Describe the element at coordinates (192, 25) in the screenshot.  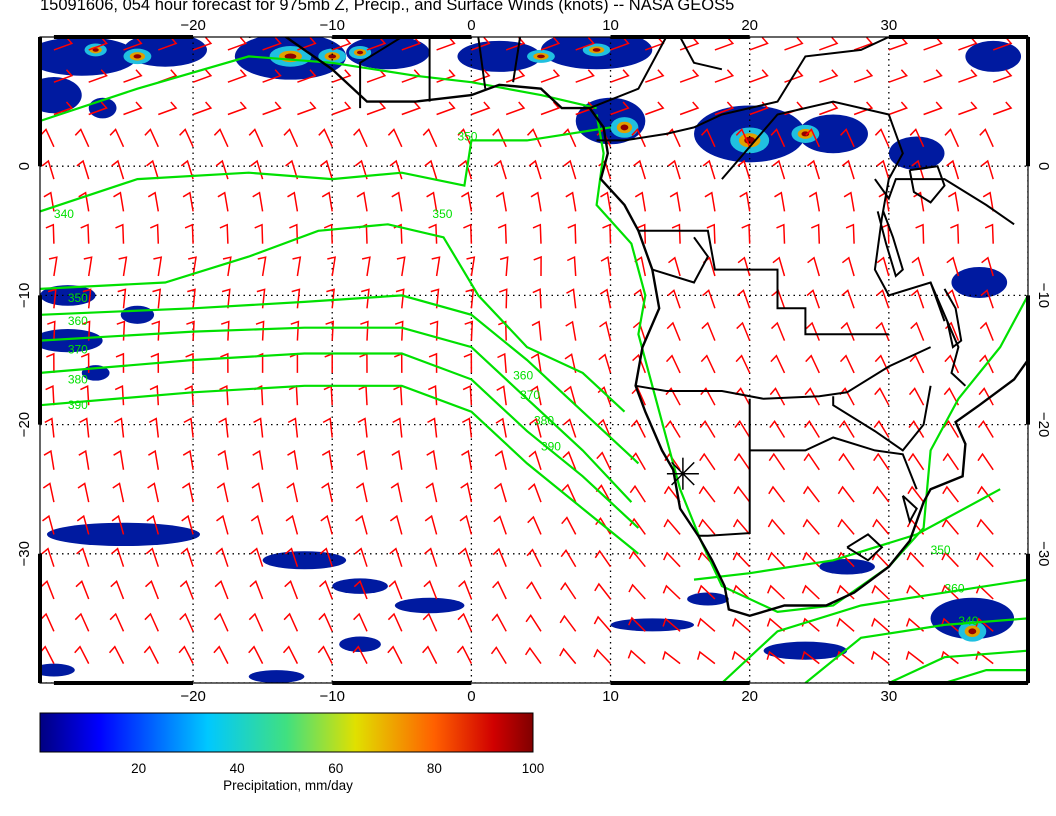
I see `lon-tick-label-top: −20` at that location.